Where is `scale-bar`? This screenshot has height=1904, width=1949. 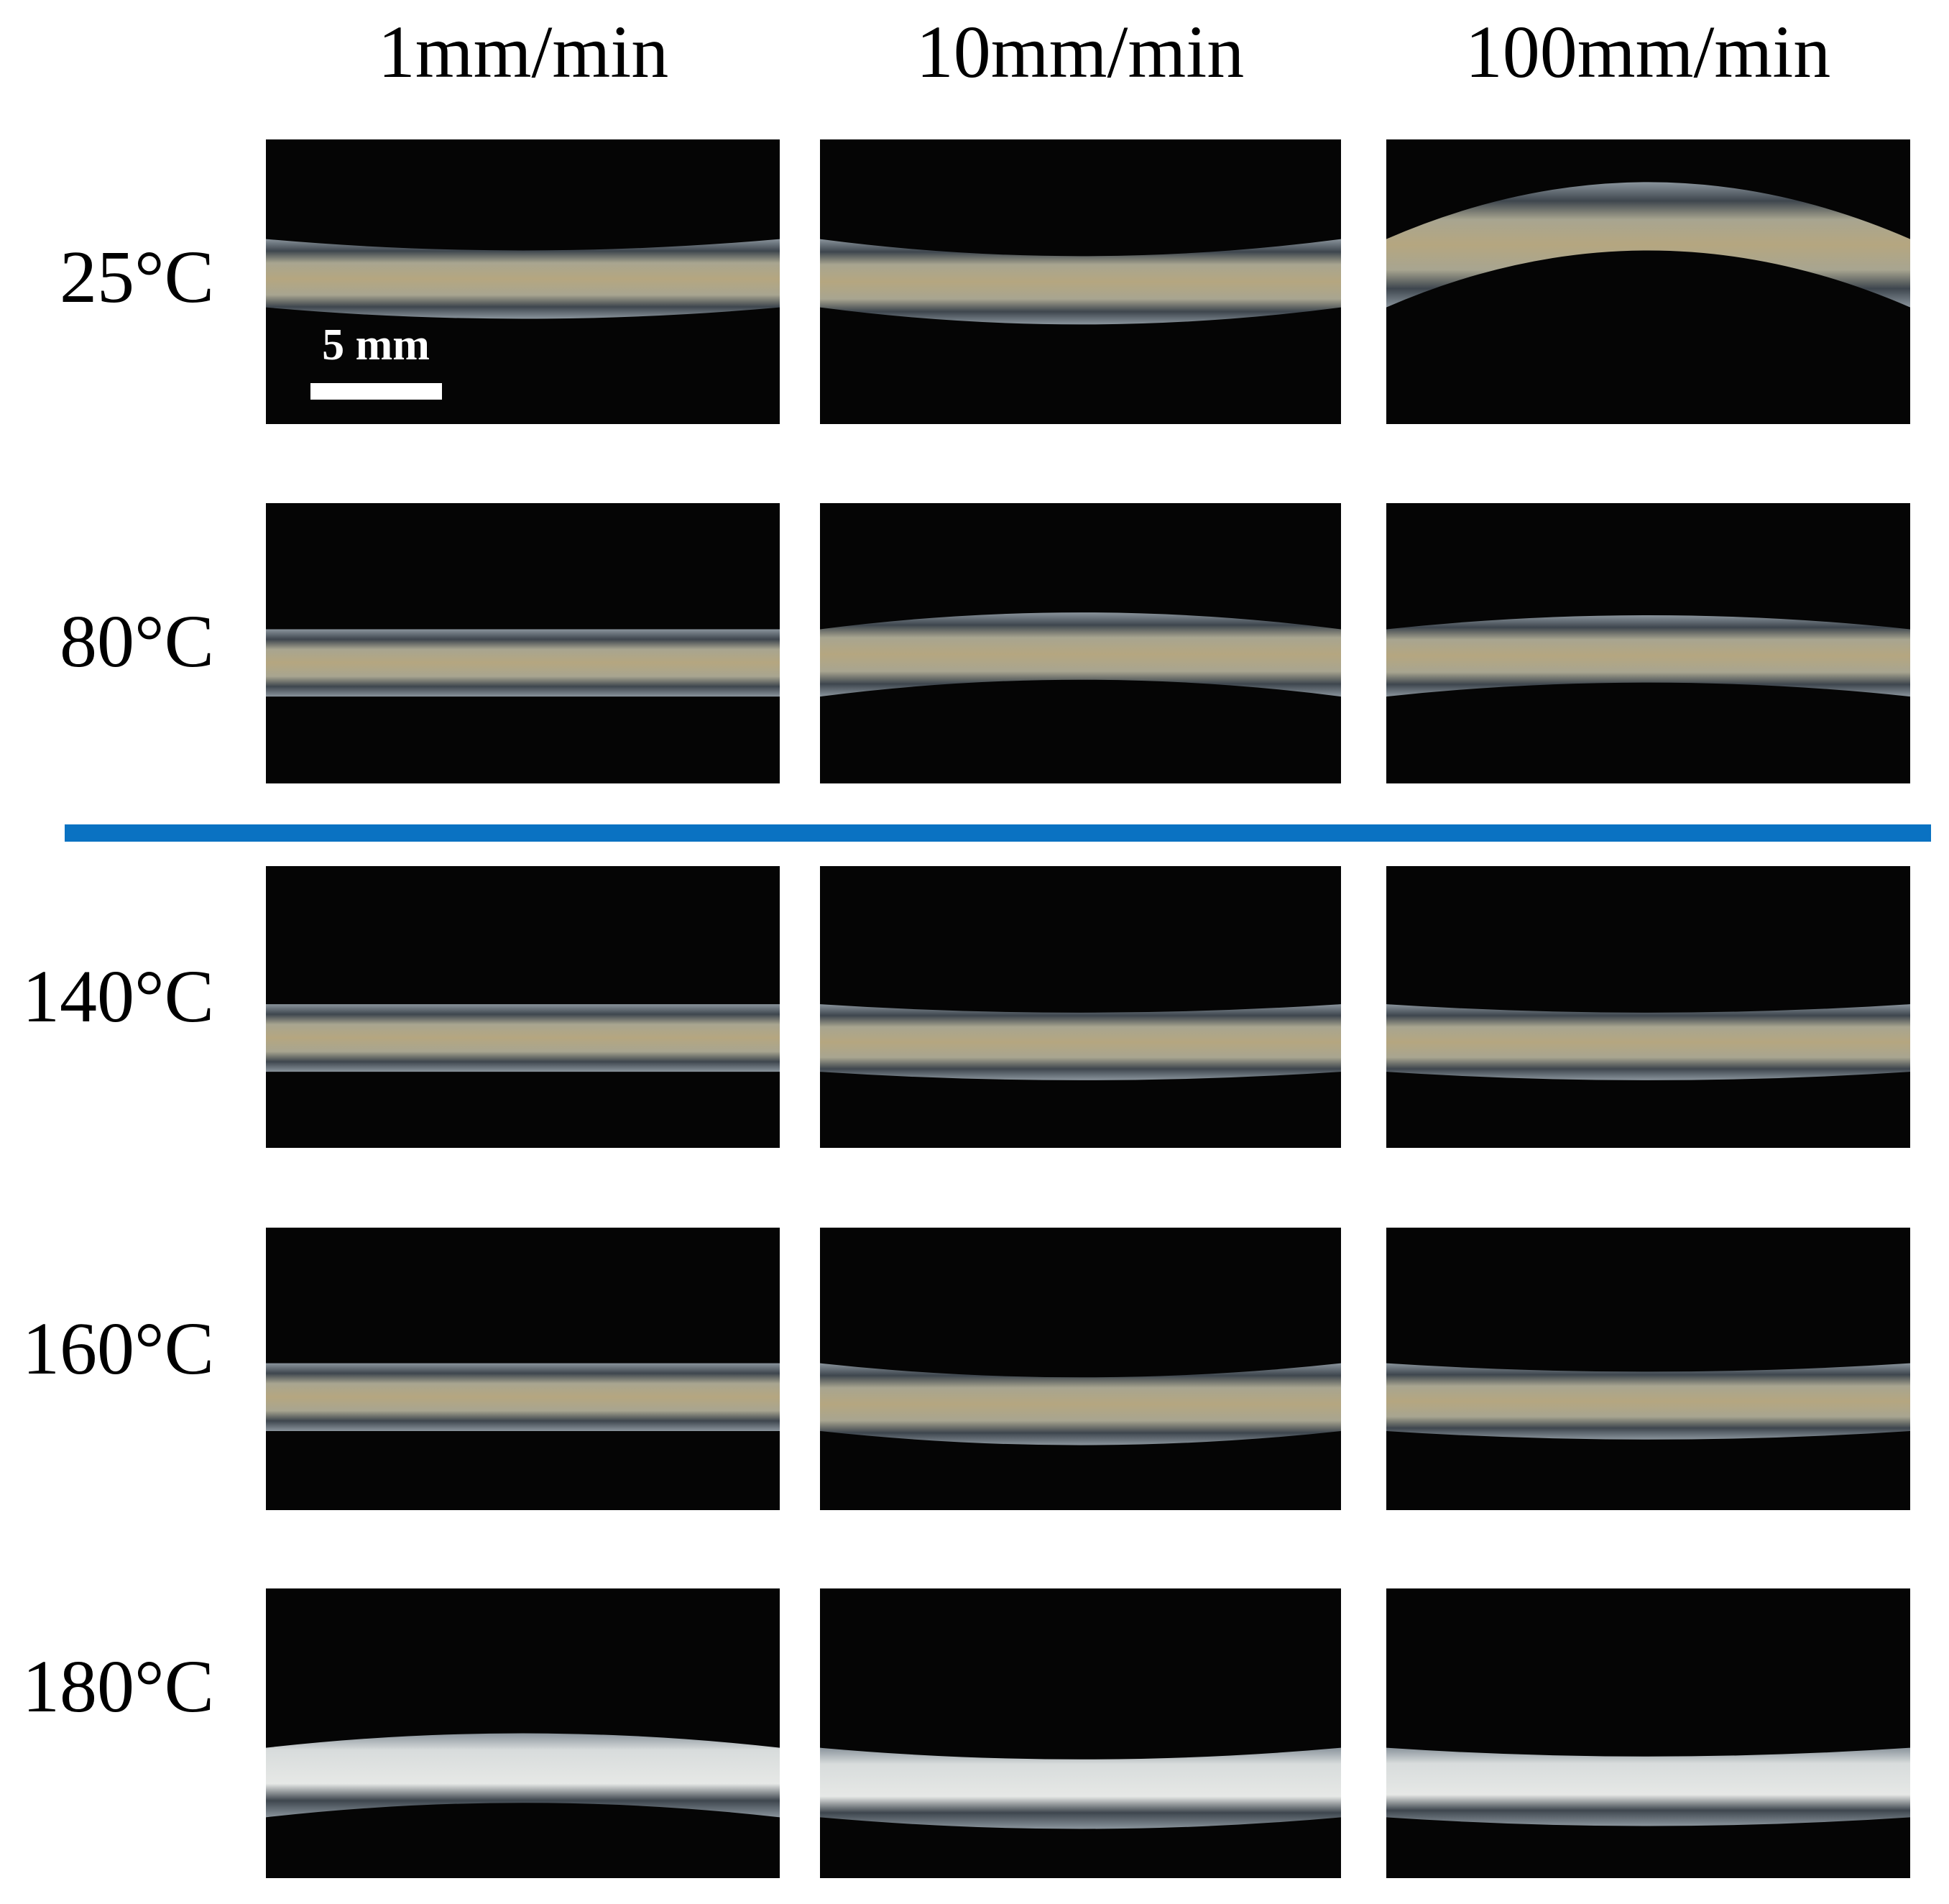
scale-bar is located at coordinates (376, 391).